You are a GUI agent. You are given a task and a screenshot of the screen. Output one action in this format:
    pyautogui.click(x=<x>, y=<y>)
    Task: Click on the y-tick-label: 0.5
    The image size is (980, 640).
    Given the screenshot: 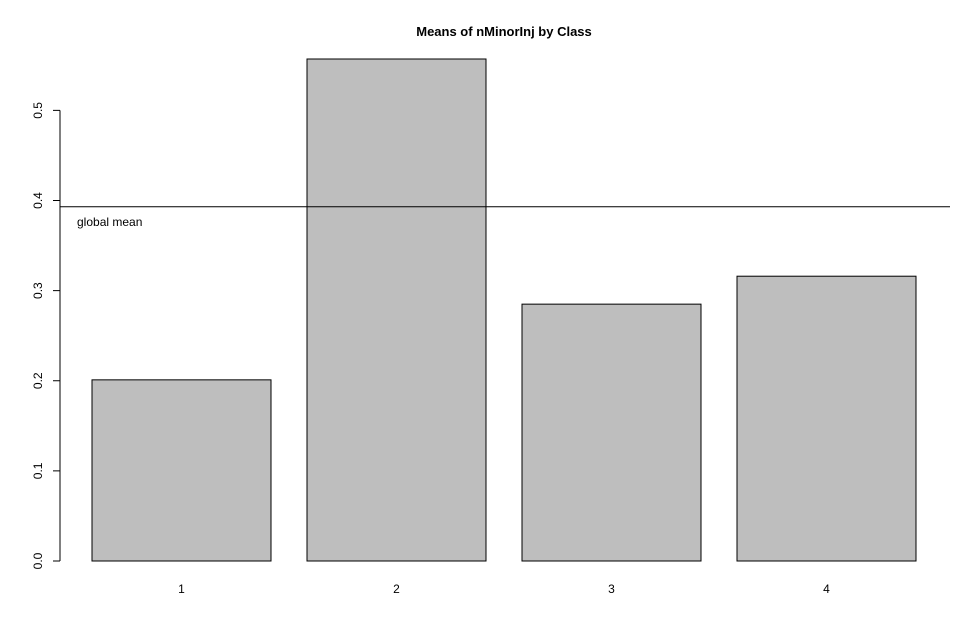 What is the action you would take?
    pyautogui.click(x=38, y=110)
    